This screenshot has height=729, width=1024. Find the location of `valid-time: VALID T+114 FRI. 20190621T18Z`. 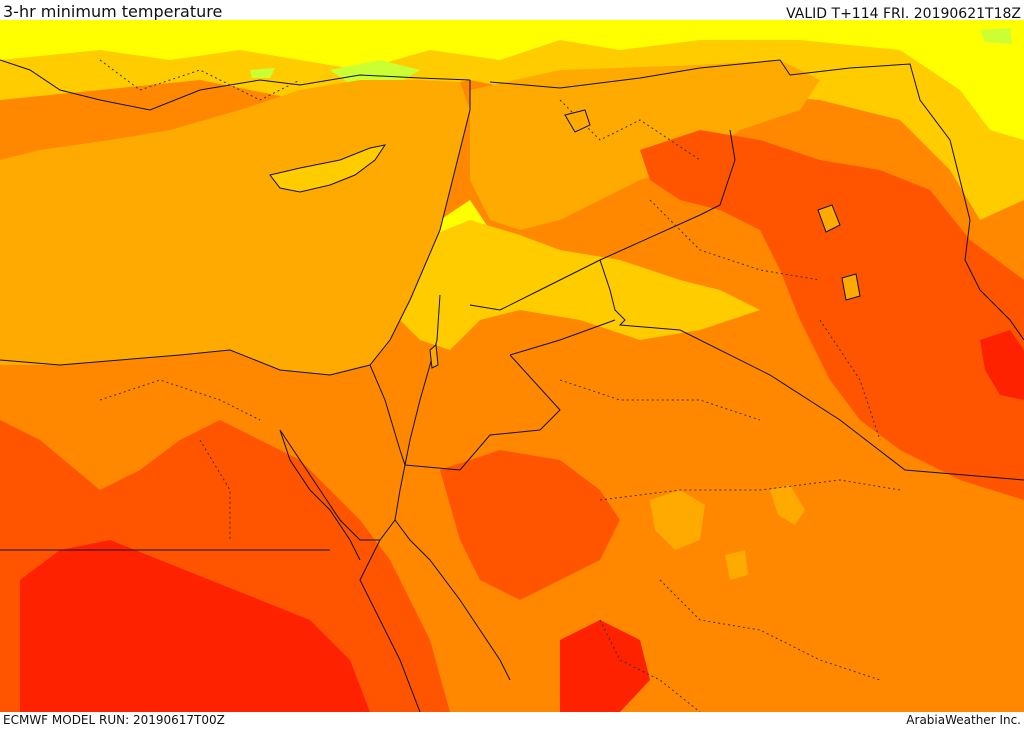

valid-time: VALID T+114 FRI. 20190621T18Z is located at coordinates (903, 14).